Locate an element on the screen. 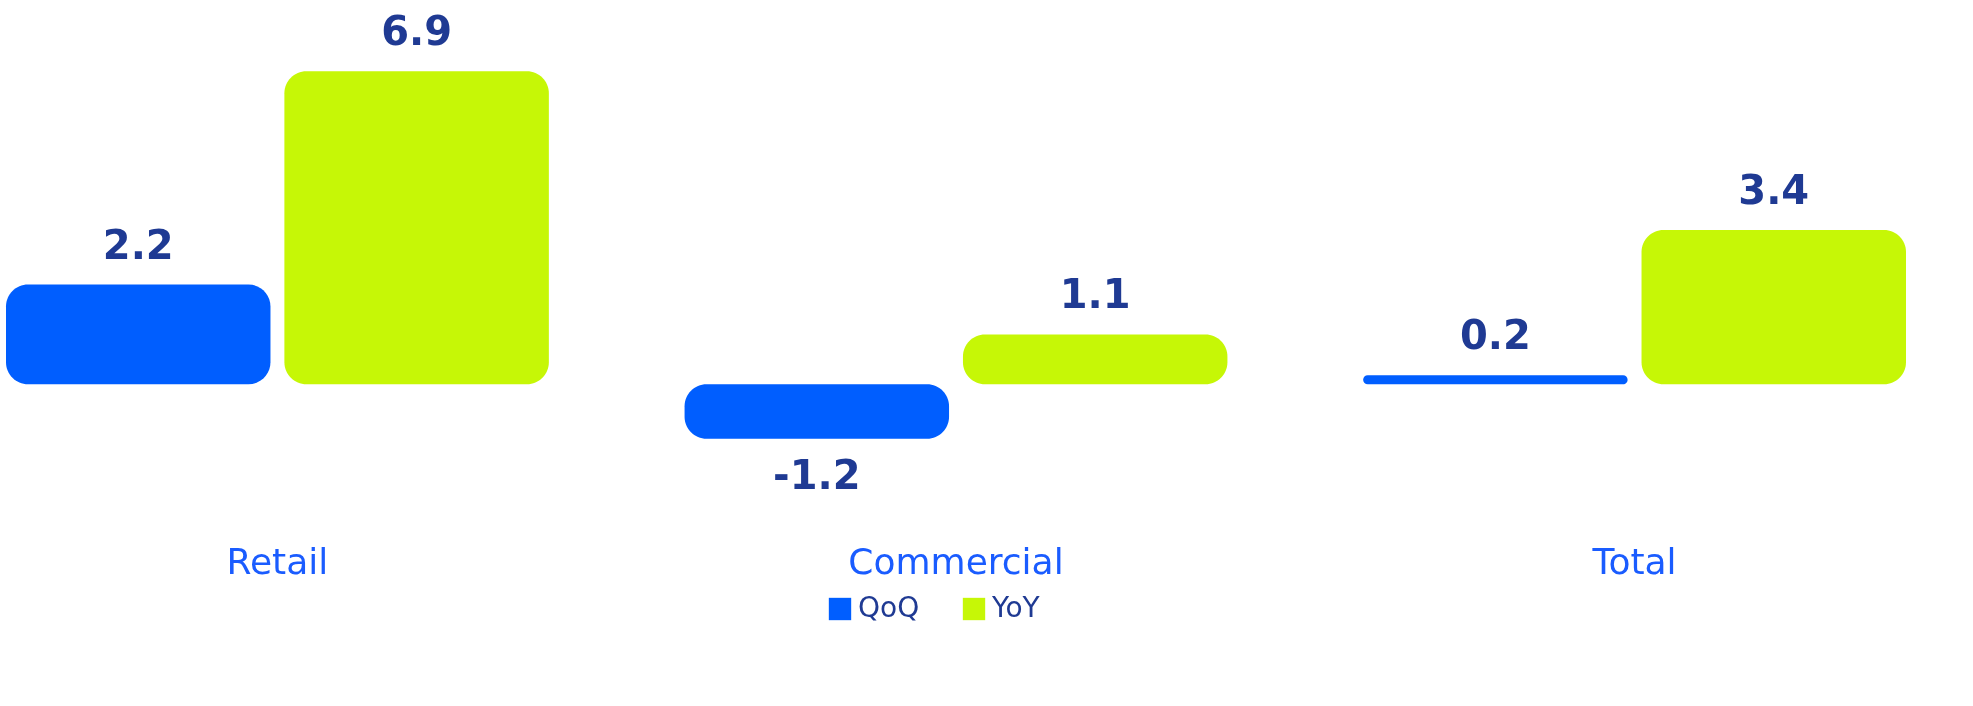 This screenshot has height=706, width=1973. legend-label: QoQ is located at coordinates (889, 607).